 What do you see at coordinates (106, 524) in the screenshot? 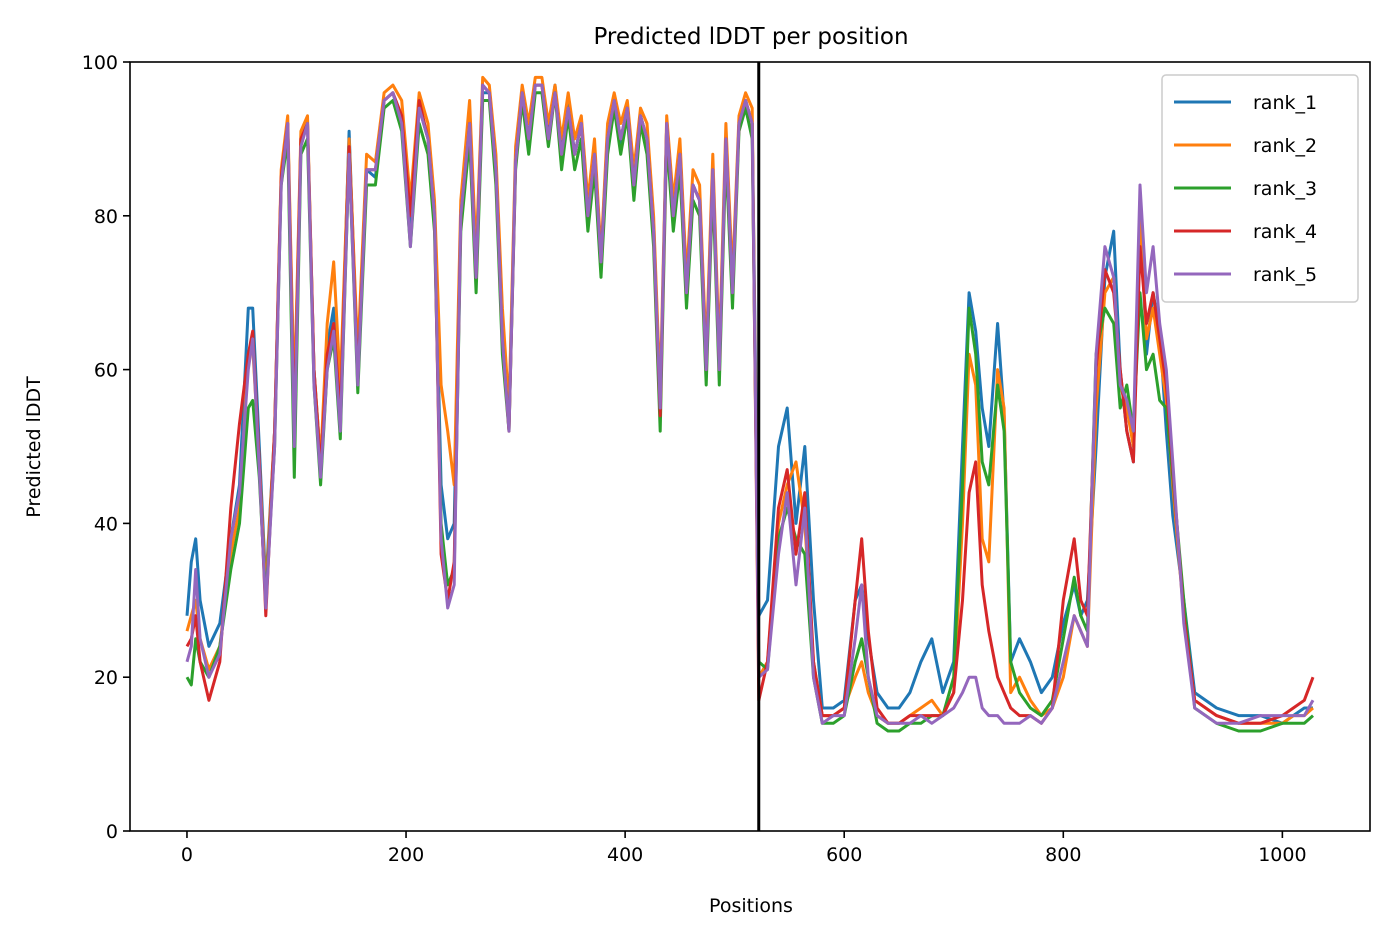
I see `y-tick-label: 40` at bounding box center [106, 524].